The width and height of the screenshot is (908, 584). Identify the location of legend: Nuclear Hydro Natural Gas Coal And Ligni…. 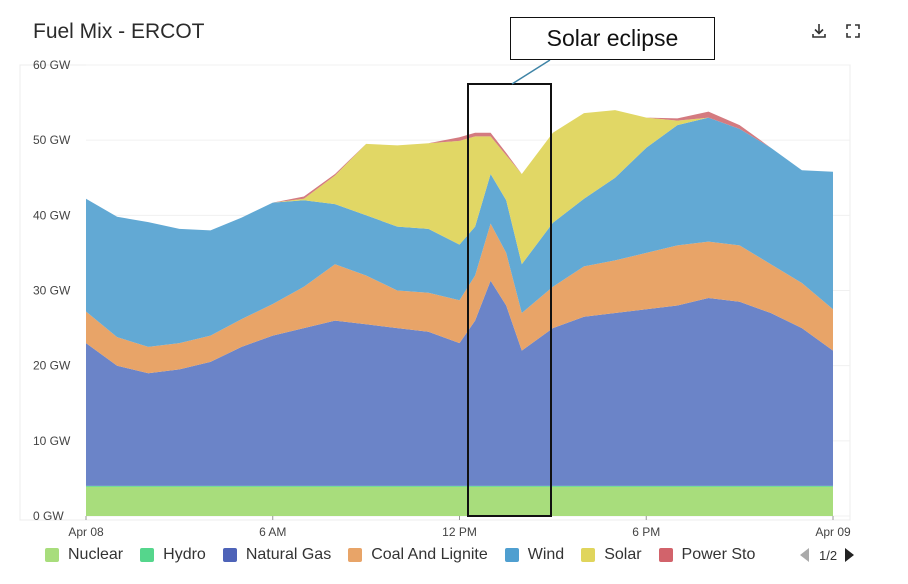
(400, 555).